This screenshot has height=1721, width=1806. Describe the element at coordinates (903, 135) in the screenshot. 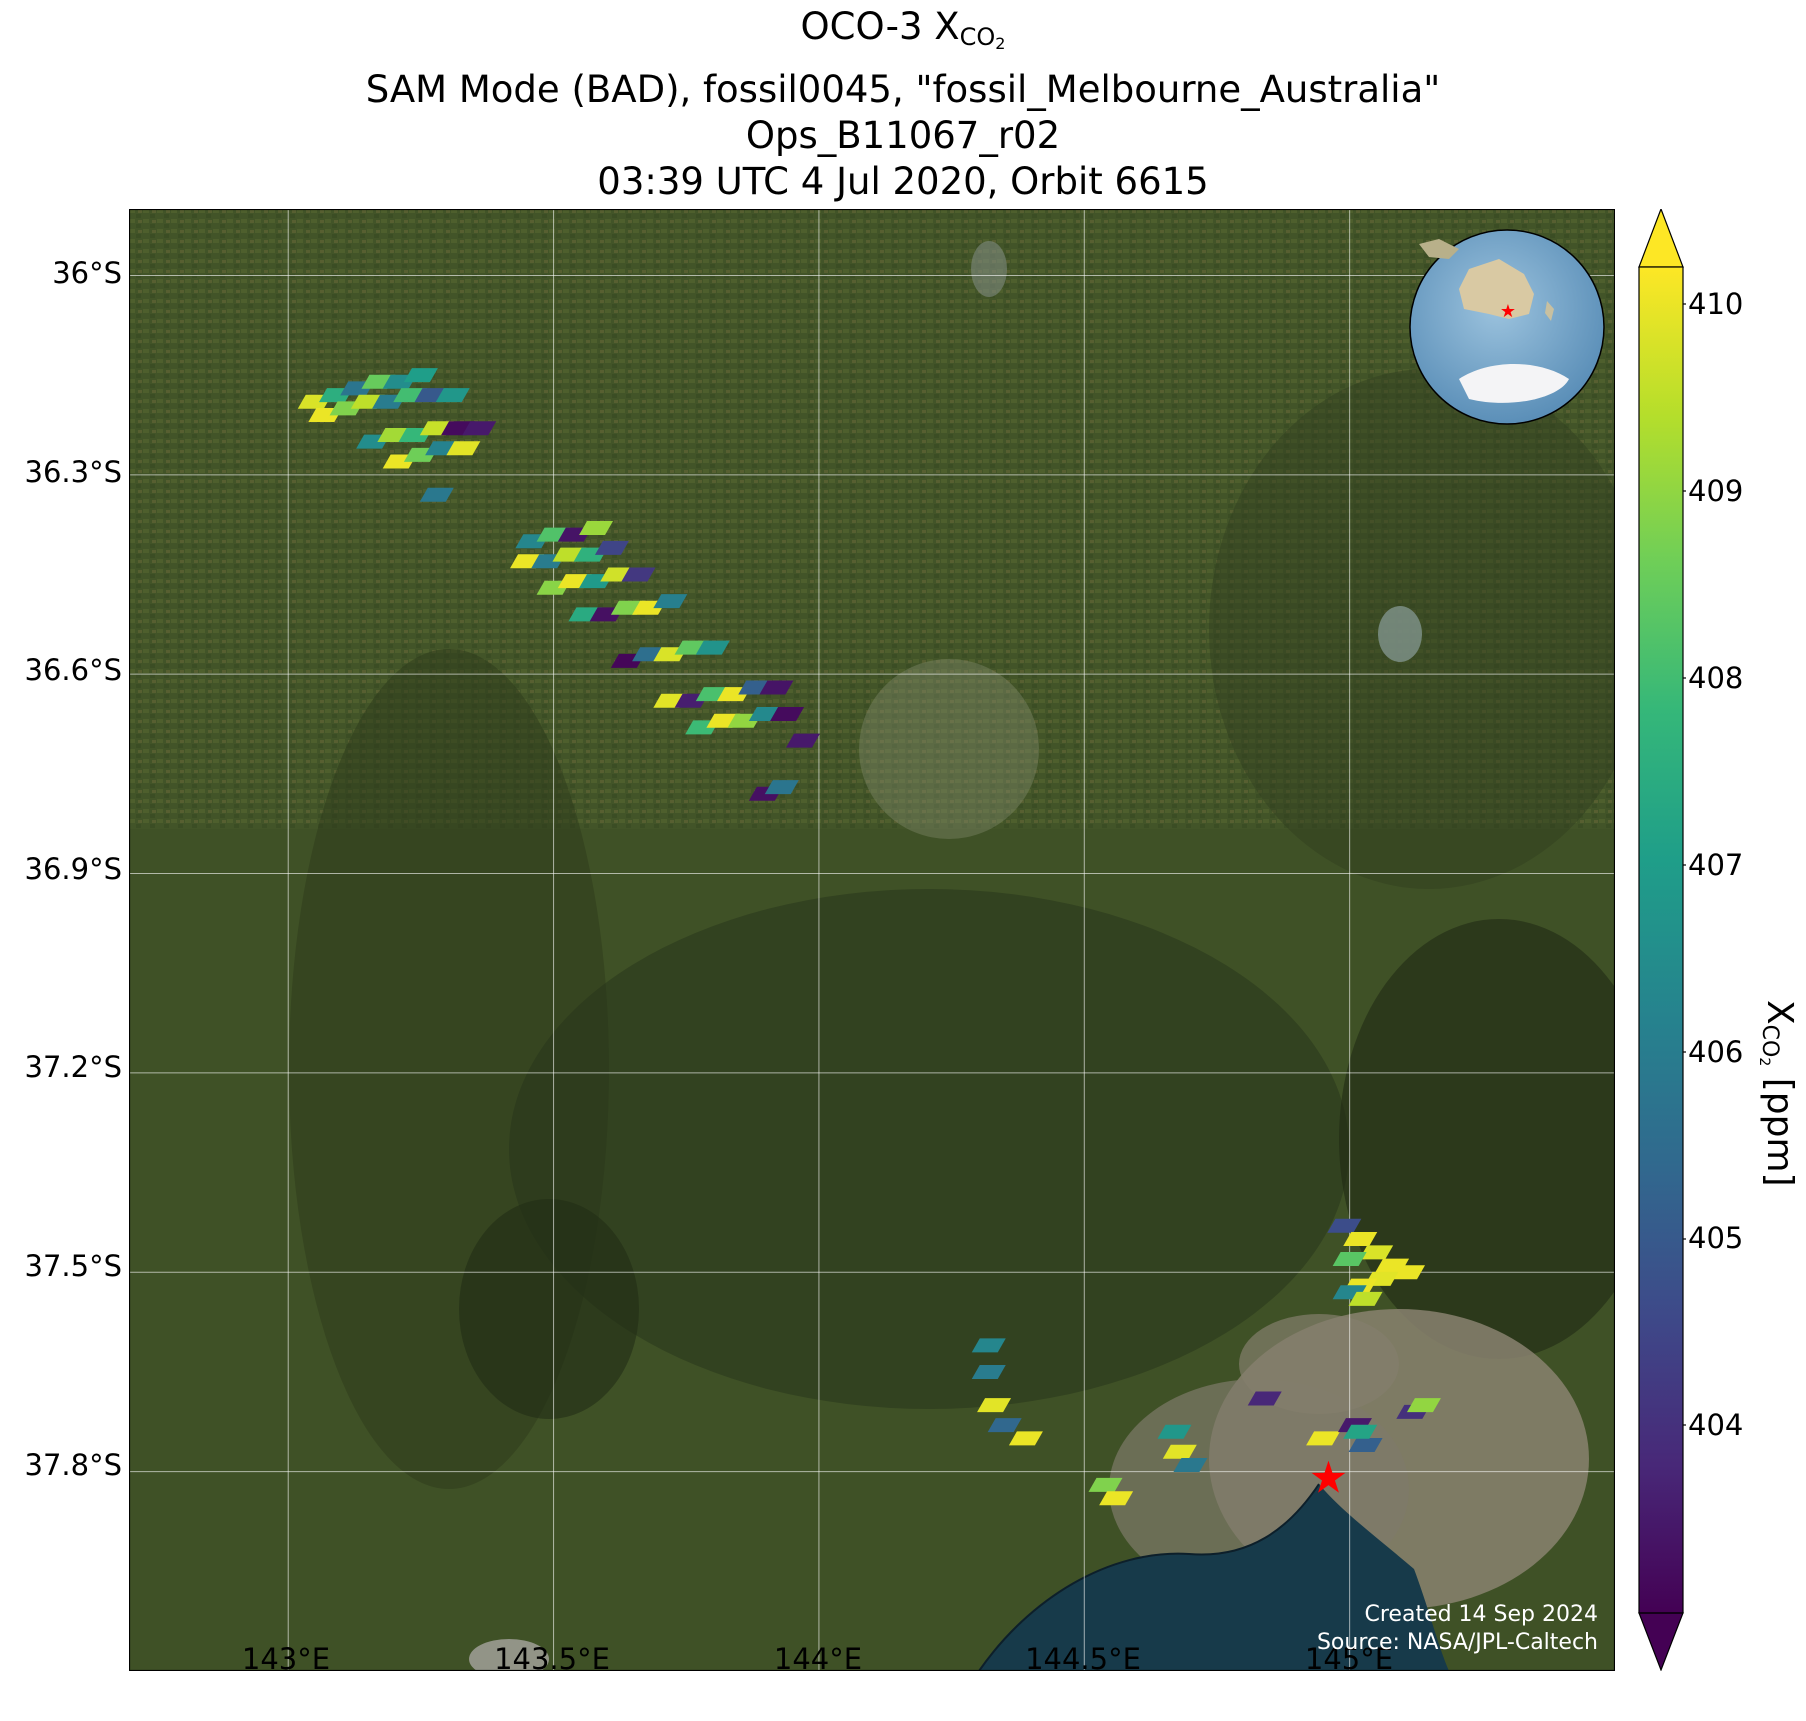

I see `title-line-3: Ops_B11067_r02` at that location.